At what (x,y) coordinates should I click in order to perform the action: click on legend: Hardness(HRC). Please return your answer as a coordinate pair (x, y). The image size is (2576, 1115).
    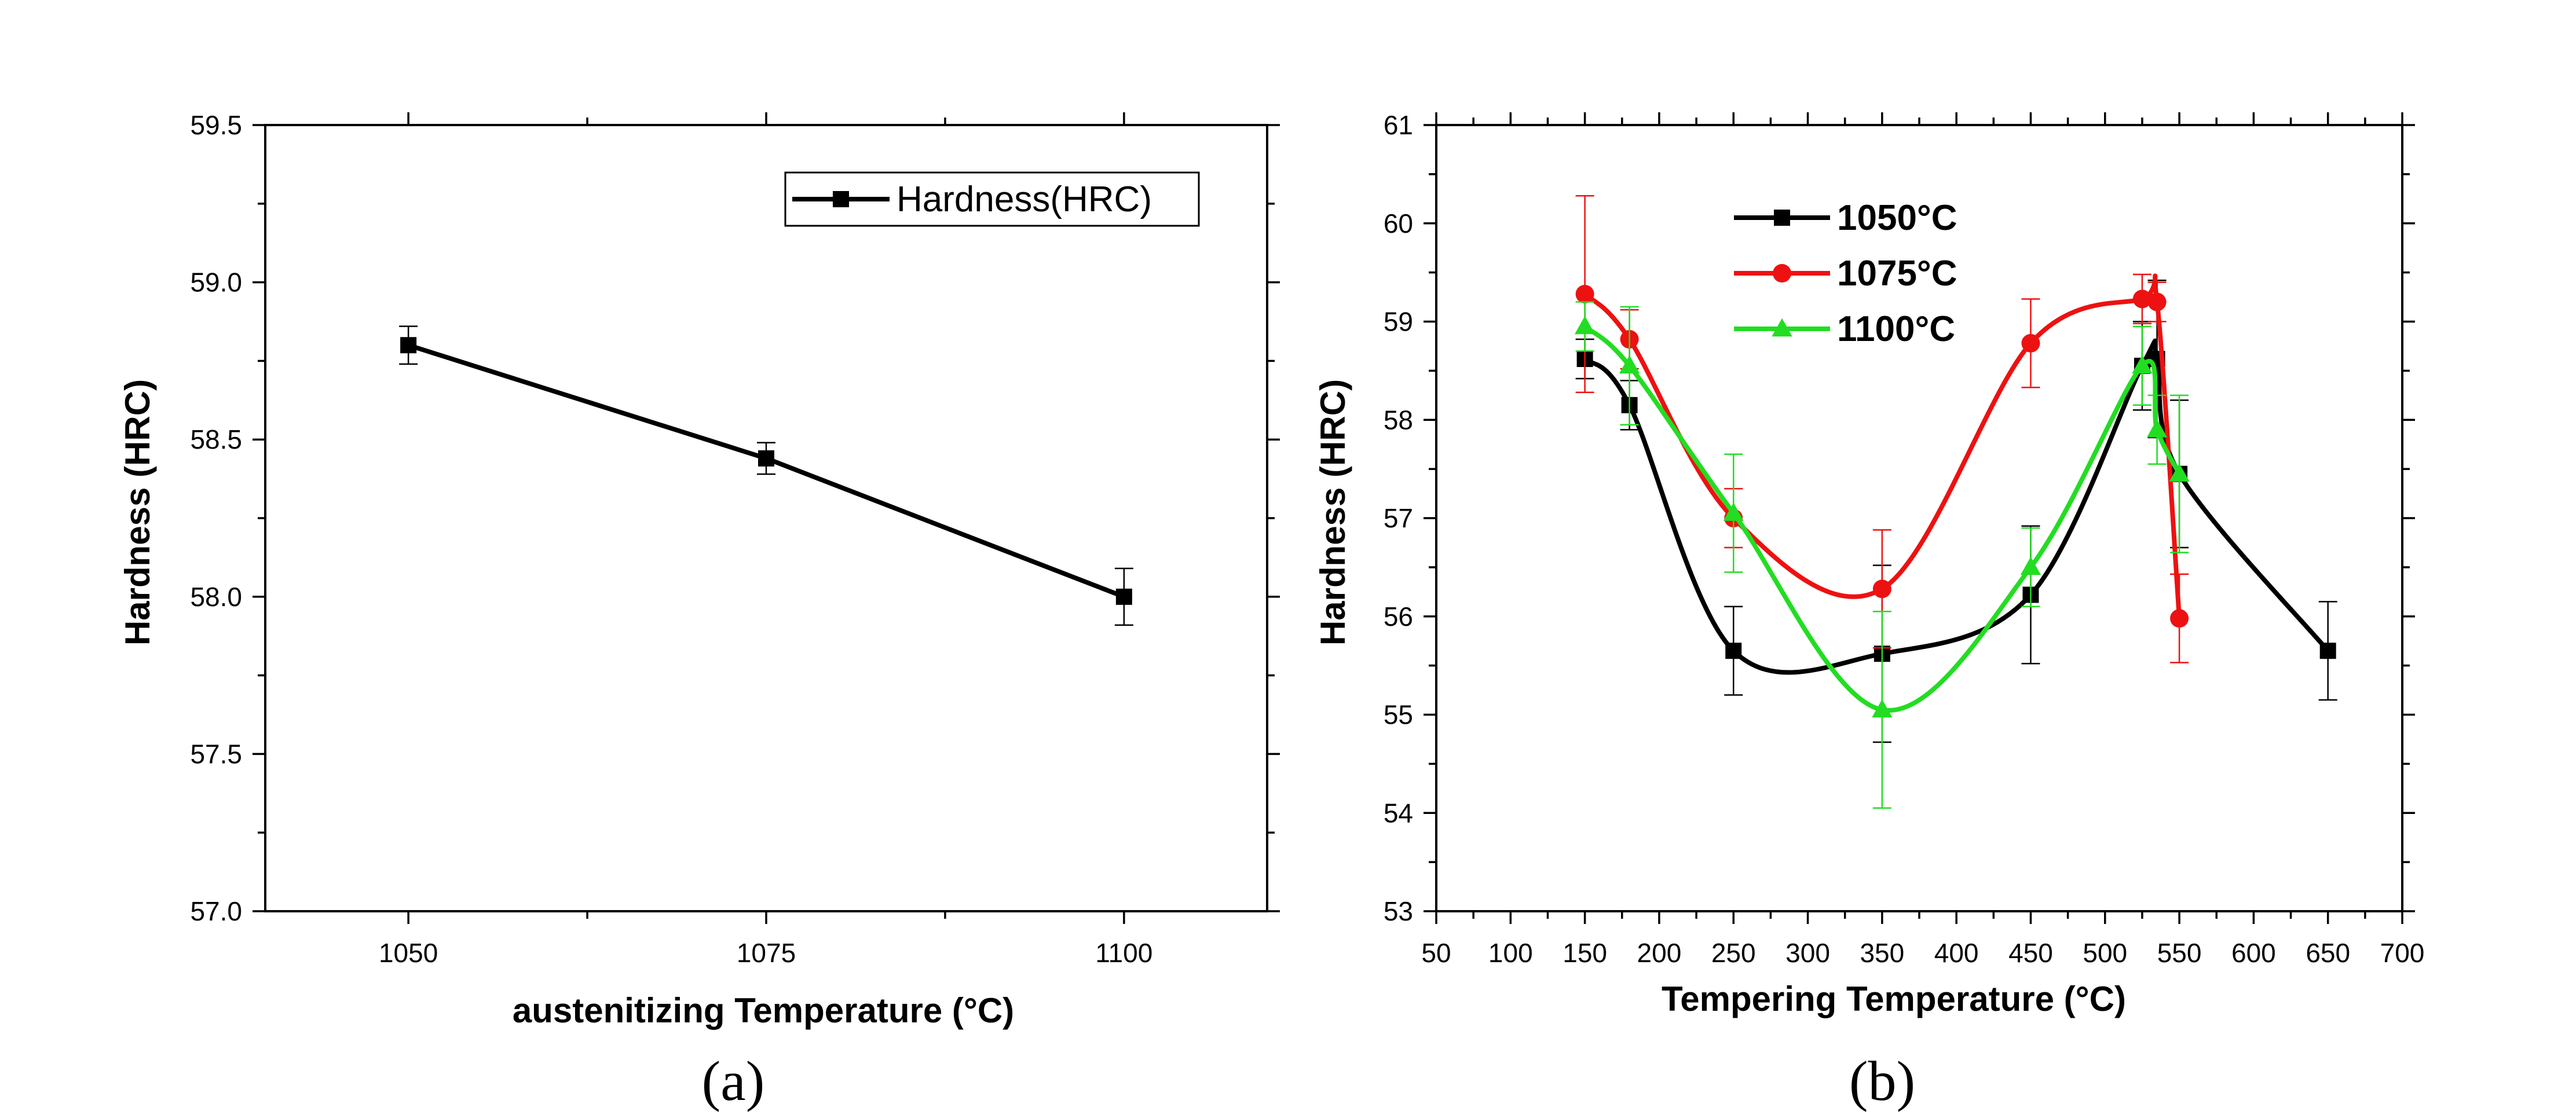
    Looking at the image, I should click on (992, 199).